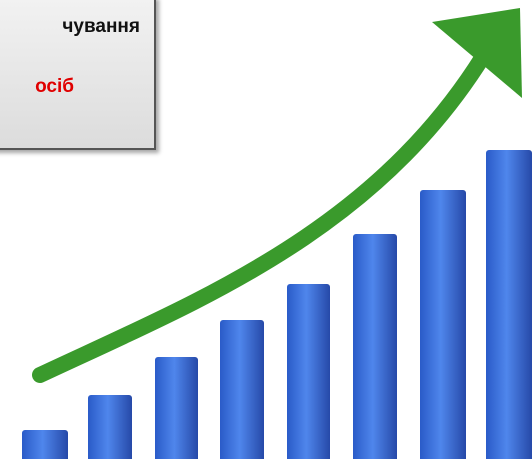 The width and height of the screenshot is (532, 459). I want to click on caption-line-highlight: осіб, so click(54, 86).